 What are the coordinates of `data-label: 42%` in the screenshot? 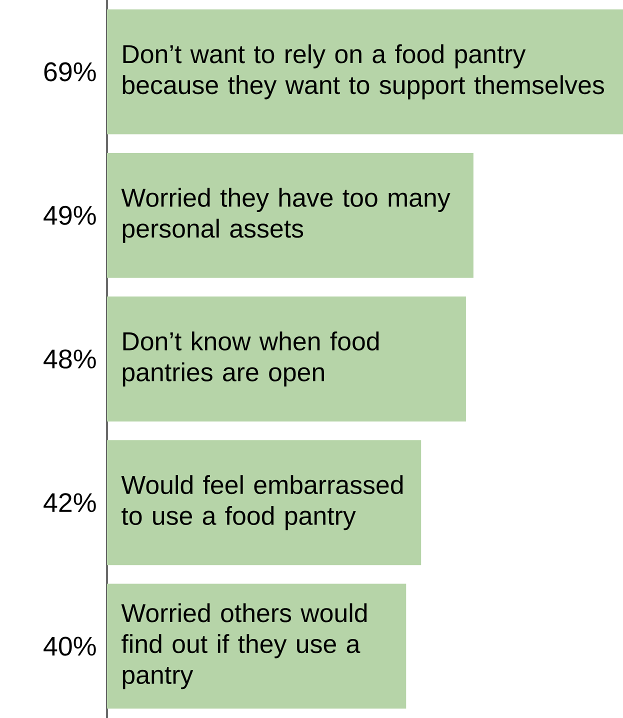 It's located at (70, 502).